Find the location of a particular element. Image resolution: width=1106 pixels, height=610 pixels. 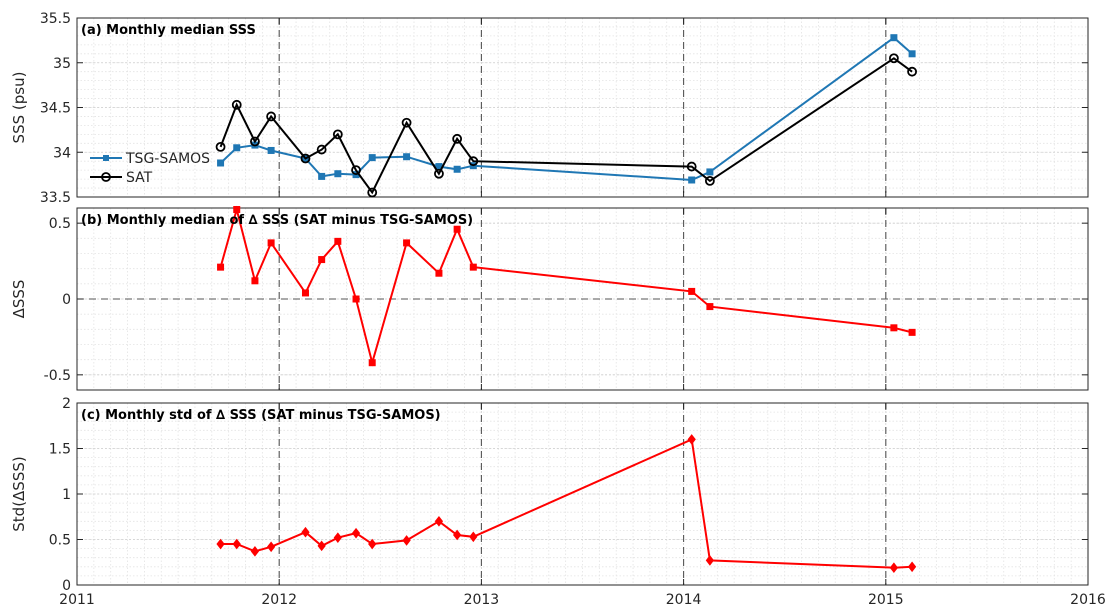

x-tick-label: 2011 is located at coordinates (77, 600).